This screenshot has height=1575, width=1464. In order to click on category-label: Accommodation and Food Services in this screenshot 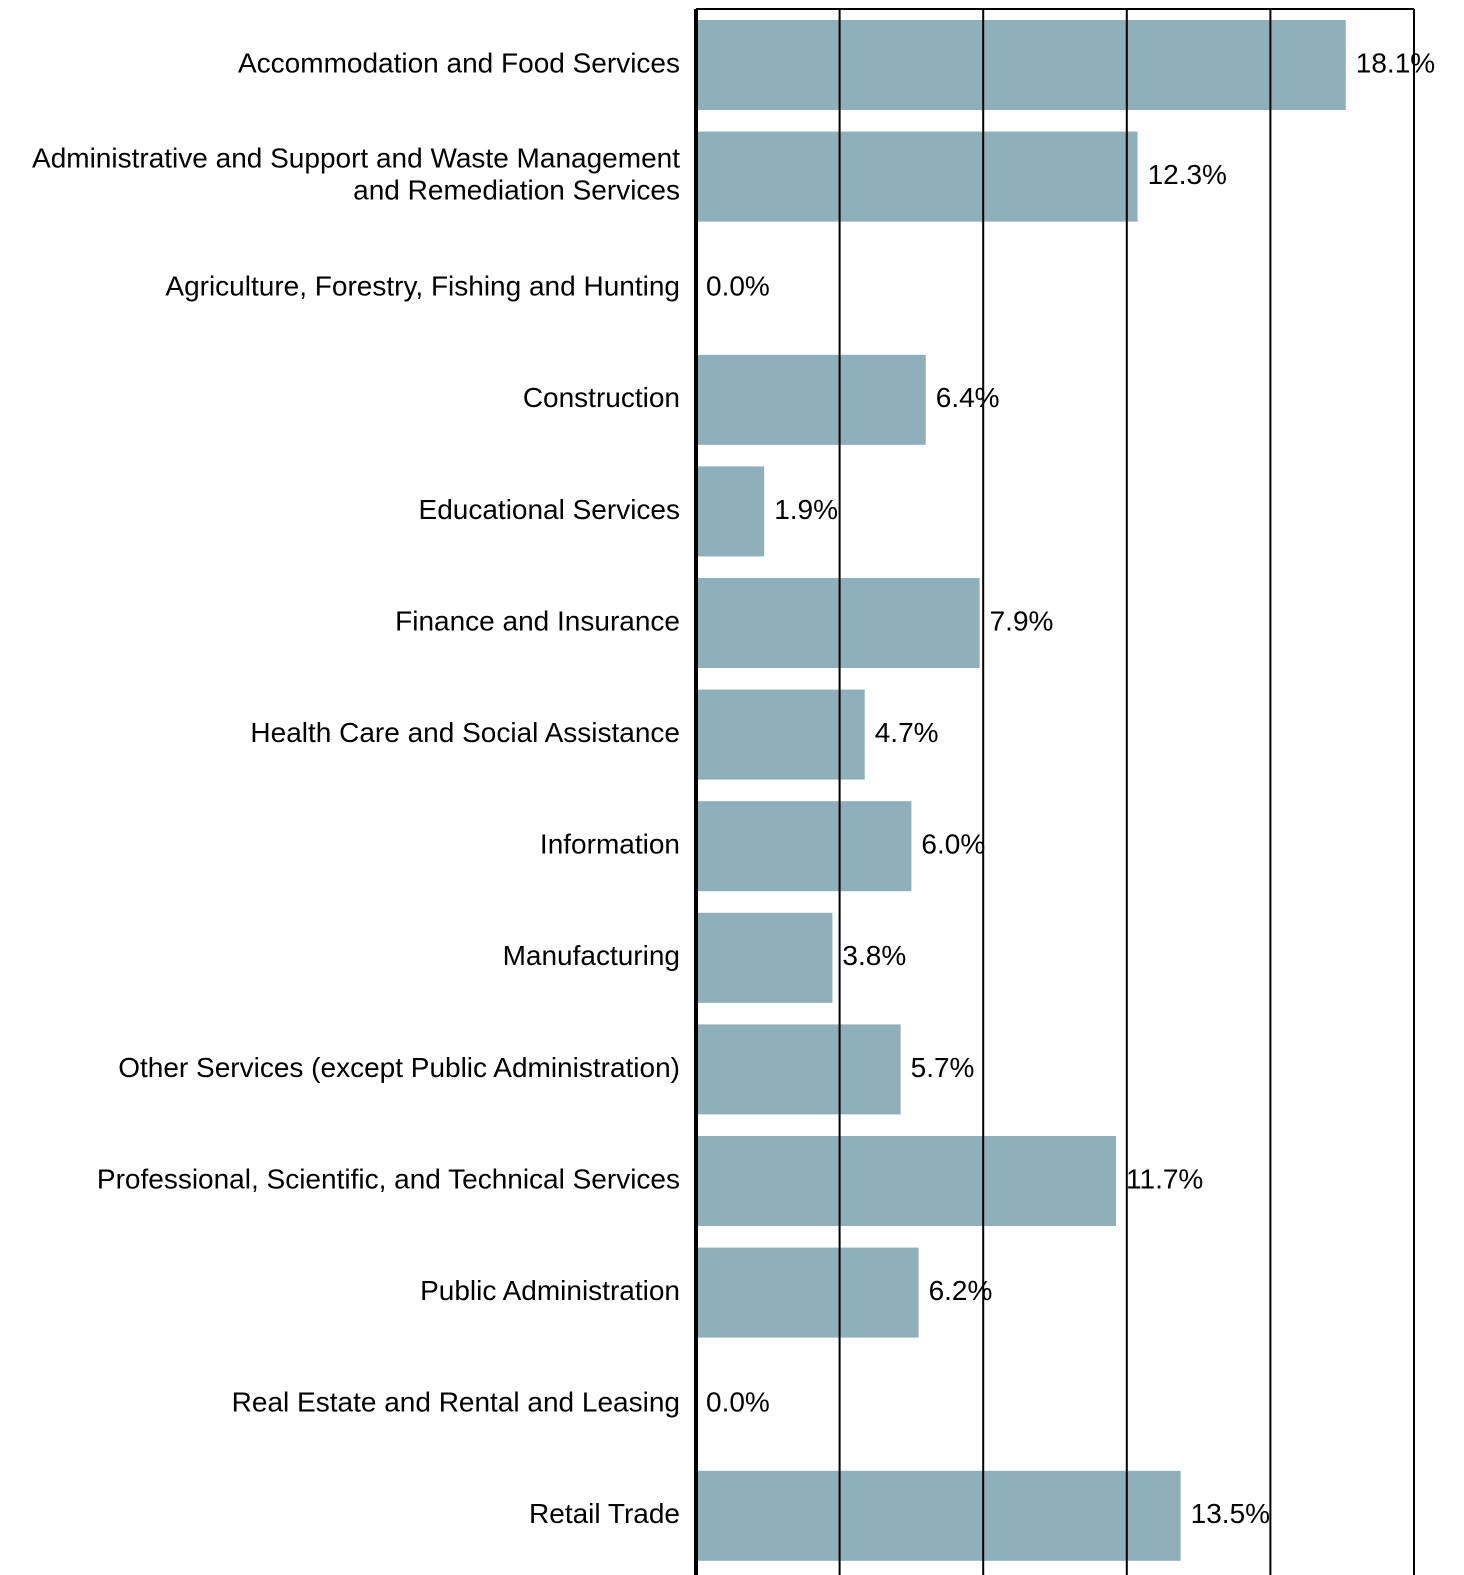, I will do `click(459, 62)`.